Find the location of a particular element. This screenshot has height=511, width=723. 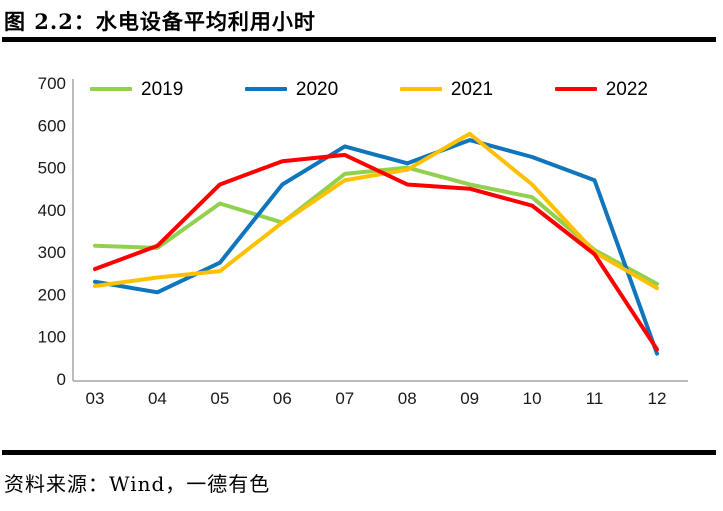

y-tick-label: 300 is located at coordinates (52, 252).